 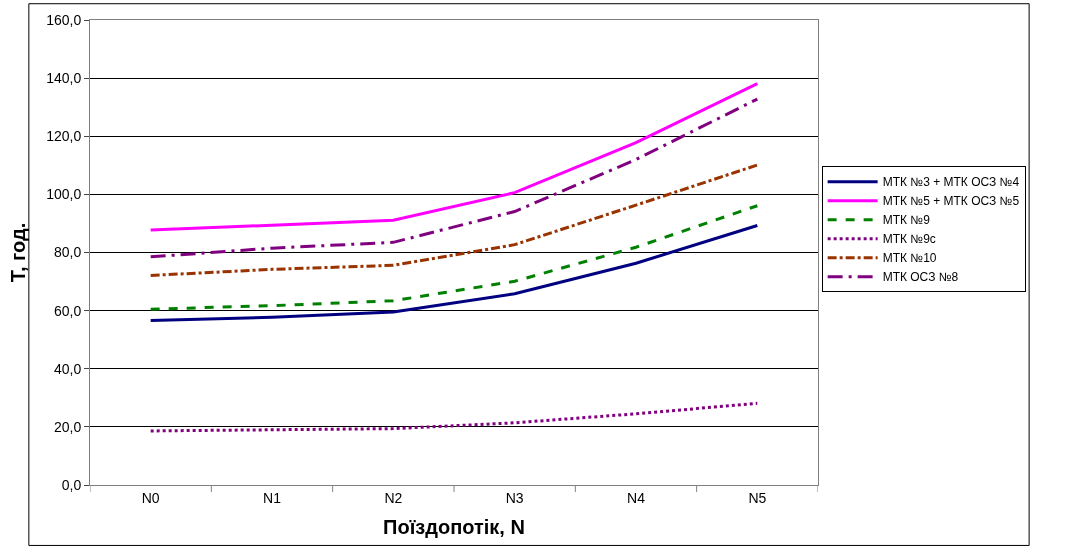 I want to click on x-tick-label: N2, so click(x=393, y=497).